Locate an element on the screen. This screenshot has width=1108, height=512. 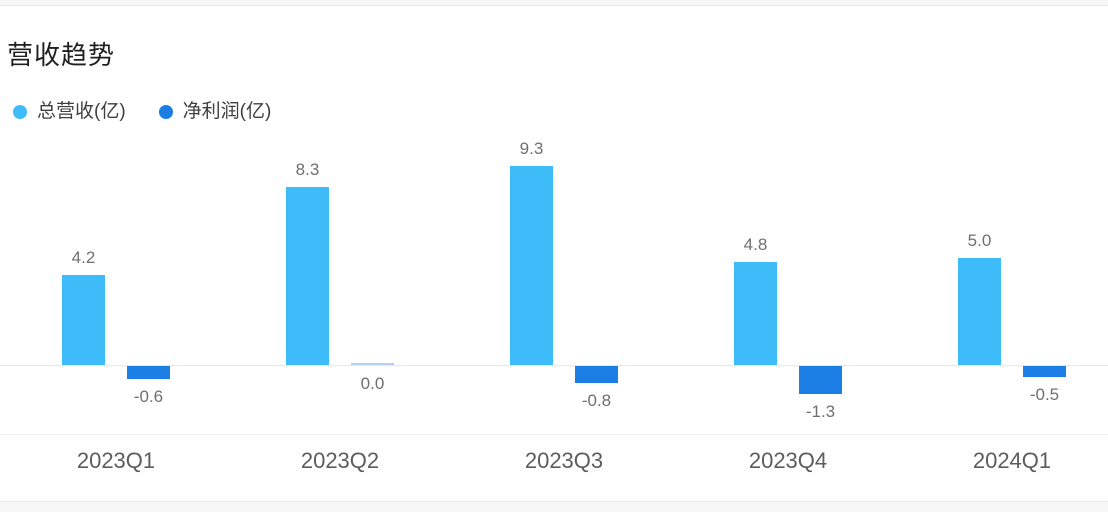
category-label: 2023Q1 is located at coordinates (116, 460).